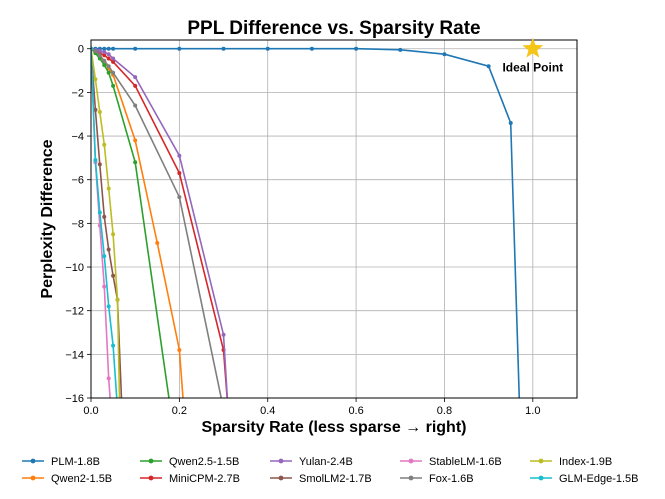  Describe the element at coordinates (584, 479) in the screenshot. I see `legend-item: GLM-Edge-1.5B` at that location.